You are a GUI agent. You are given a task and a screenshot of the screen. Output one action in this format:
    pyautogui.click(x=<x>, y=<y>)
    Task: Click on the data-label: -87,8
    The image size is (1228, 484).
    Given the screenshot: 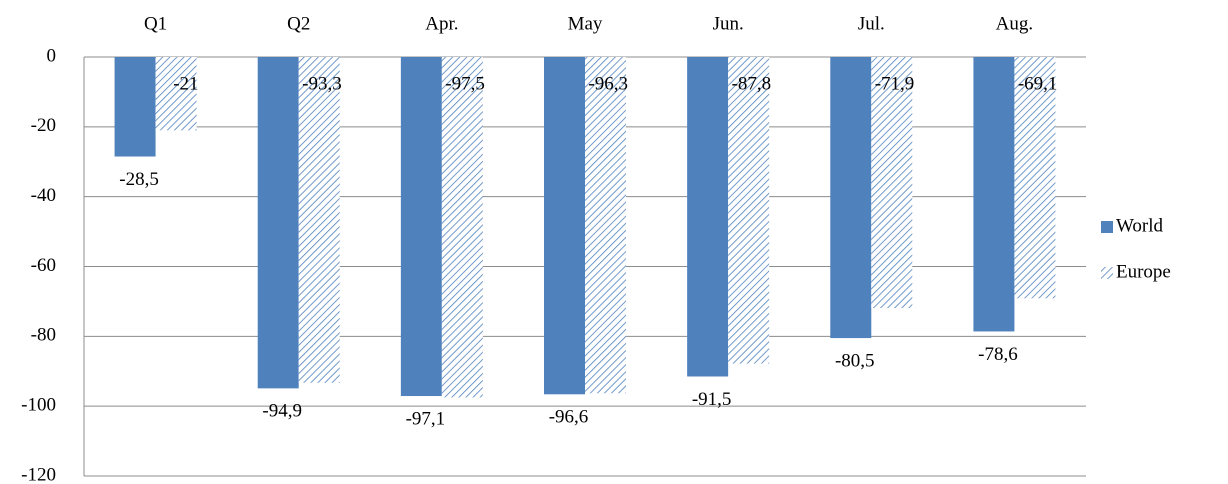 What is the action you would take?
    pyautogui.click(x=752, y=83)
    